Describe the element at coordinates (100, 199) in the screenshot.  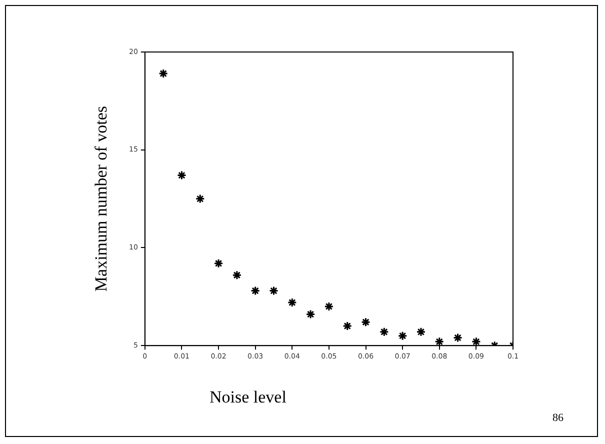
I see `y-axis-title: Maximum number of votes` at that location.